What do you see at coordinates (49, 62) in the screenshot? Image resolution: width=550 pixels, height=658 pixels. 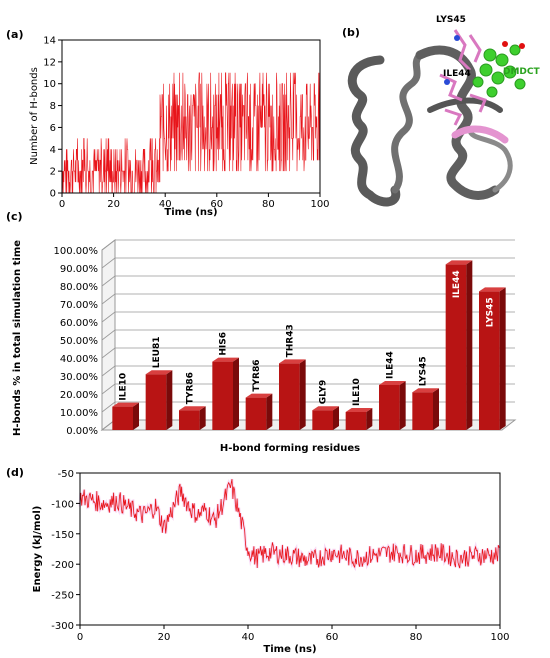 I see `y-tick-label: 12` at bounding box center [49, 62].